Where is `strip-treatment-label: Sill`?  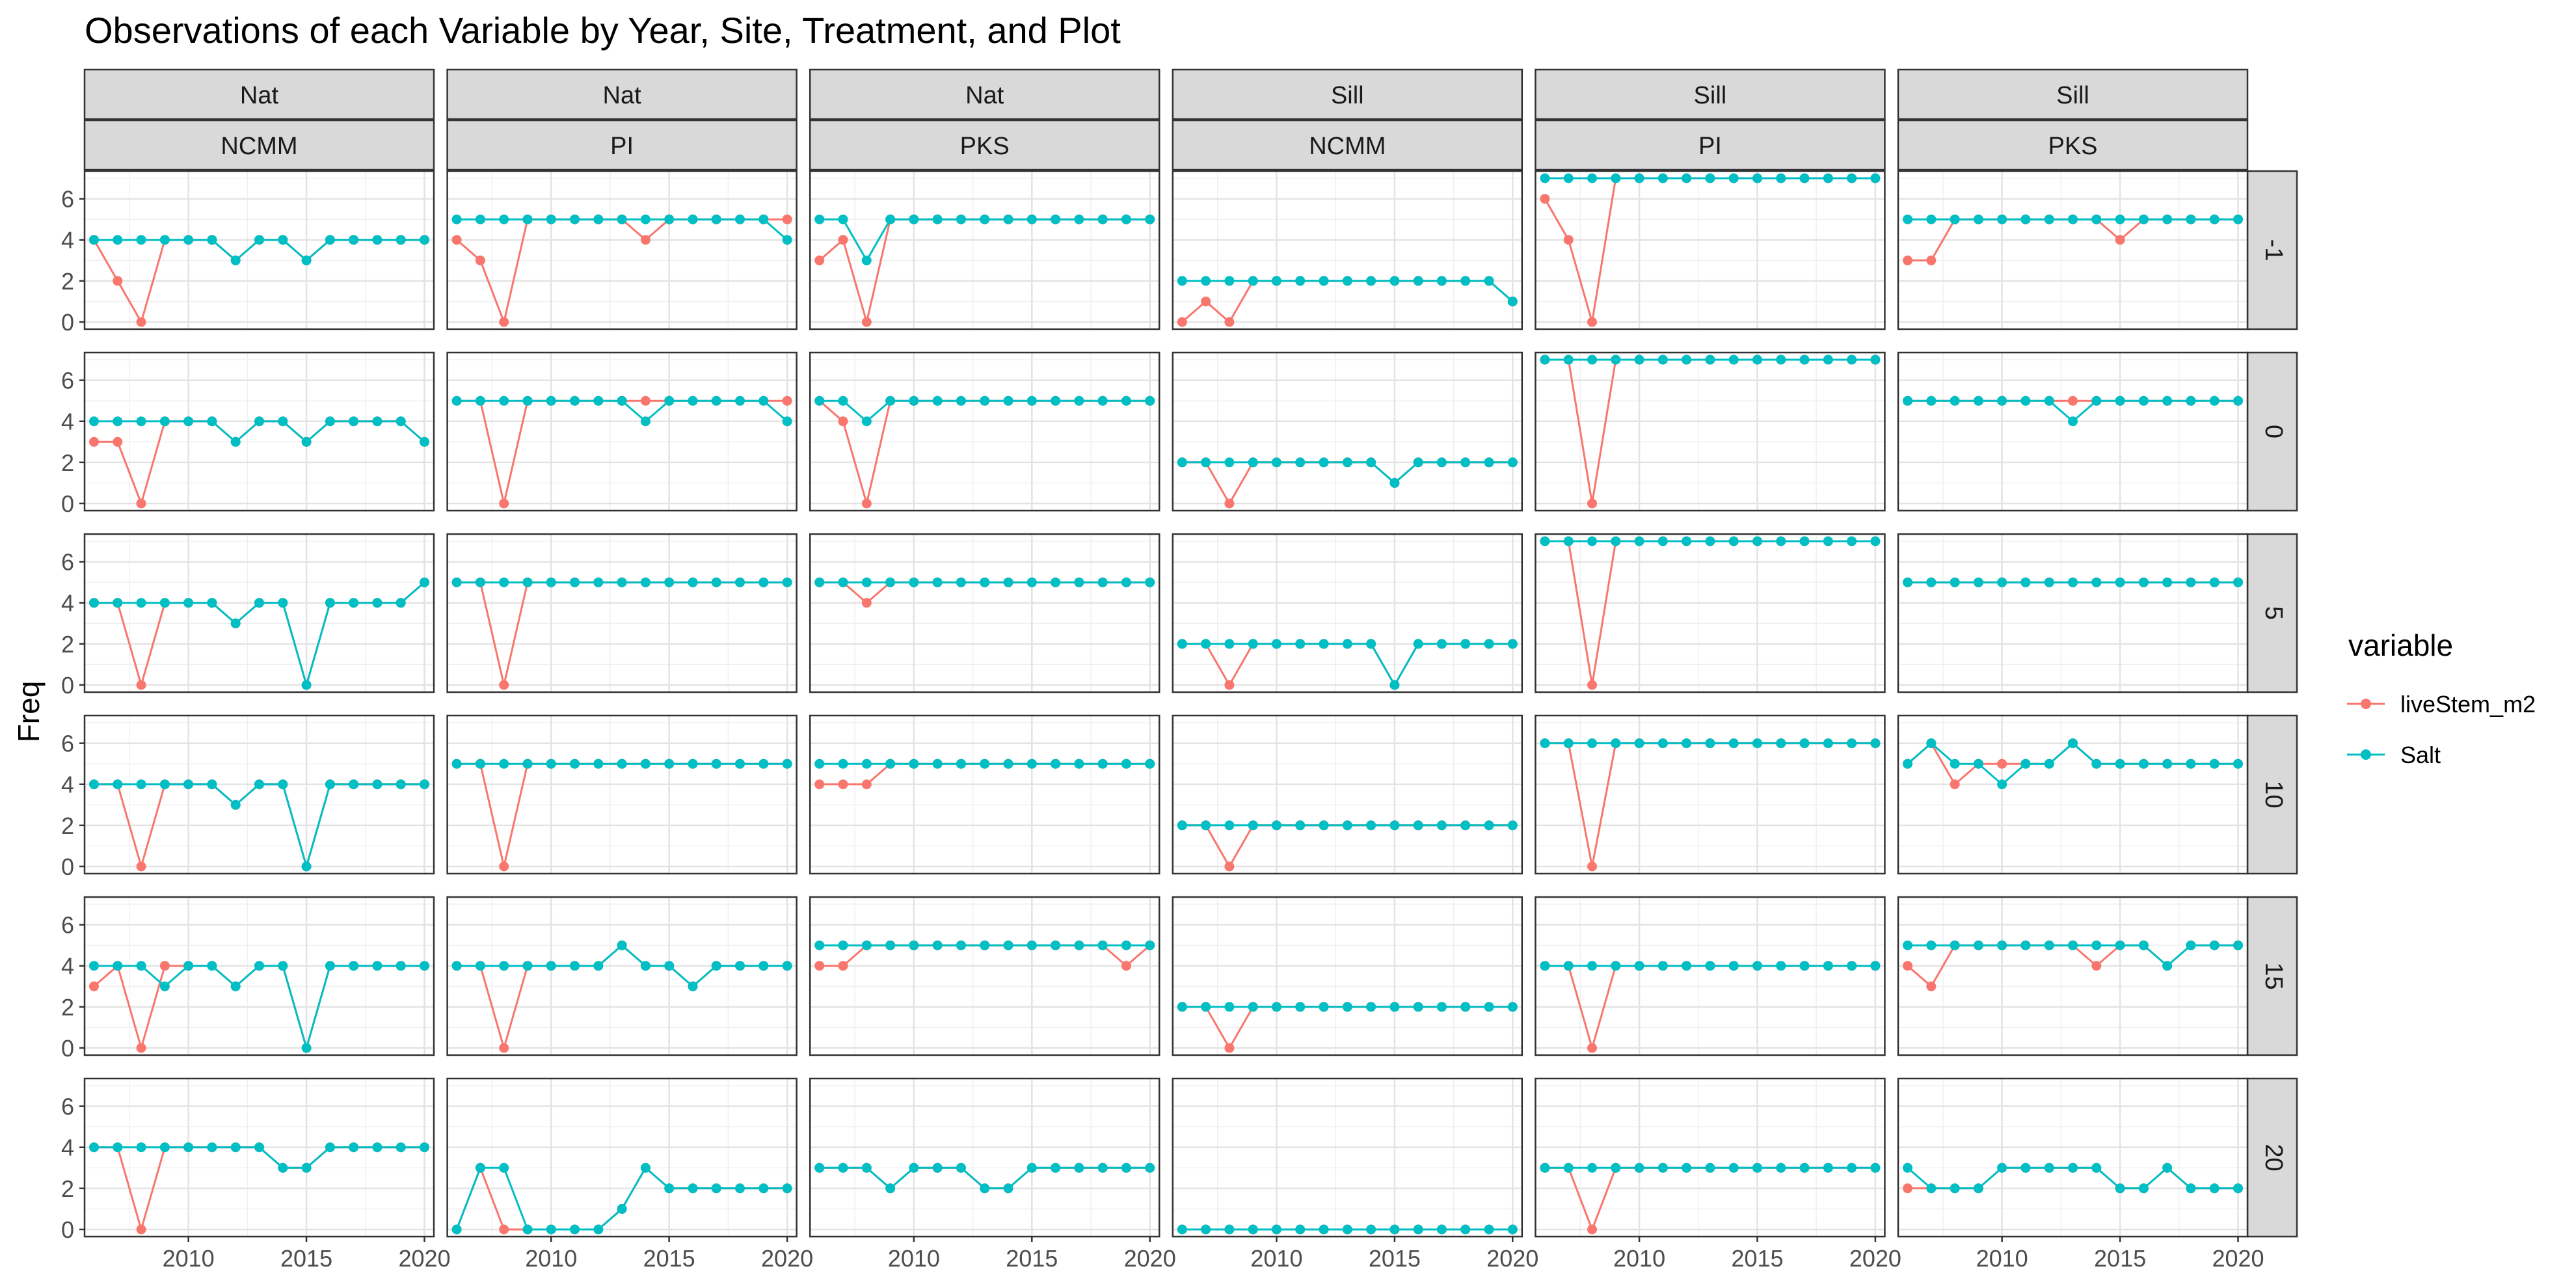
strip-treatment-label: Sill is located at coordinates (2072, 95).